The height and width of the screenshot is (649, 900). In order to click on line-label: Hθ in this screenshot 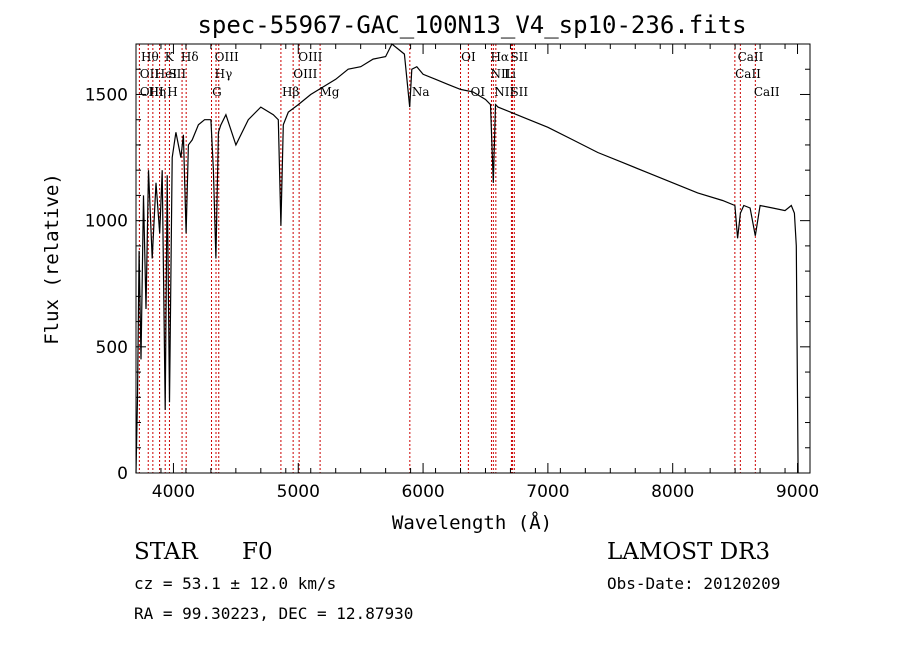, I will do `click(150, 57)`.